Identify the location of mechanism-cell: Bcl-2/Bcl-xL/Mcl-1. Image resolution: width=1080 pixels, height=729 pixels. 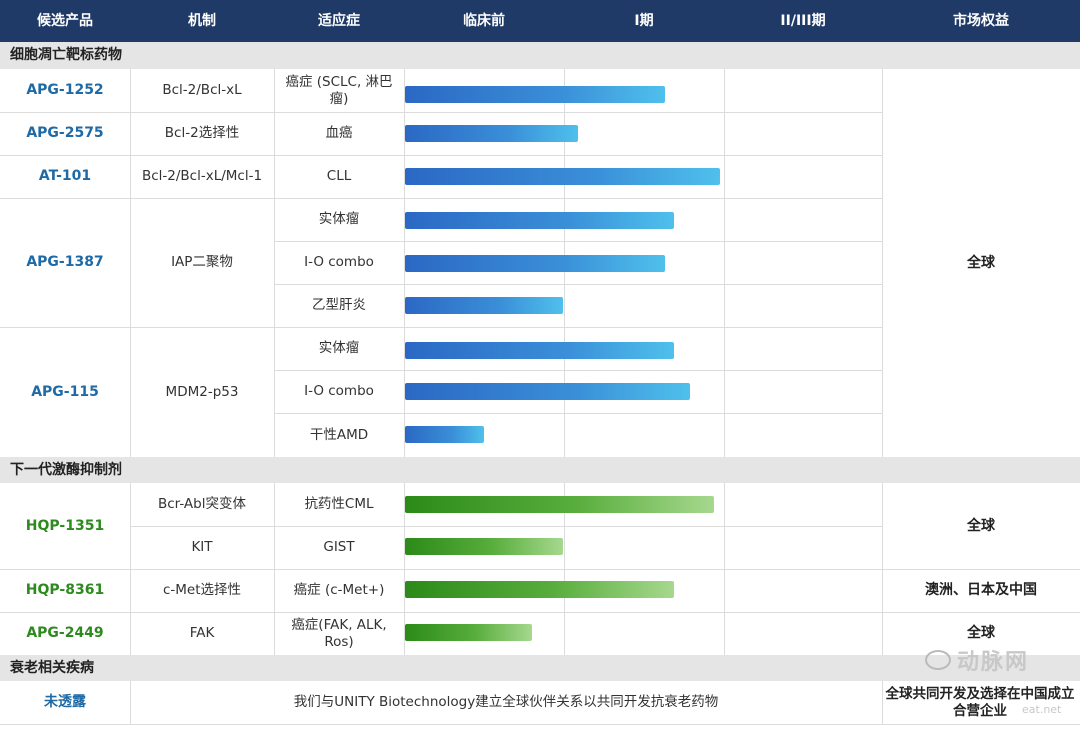
(202, 176).